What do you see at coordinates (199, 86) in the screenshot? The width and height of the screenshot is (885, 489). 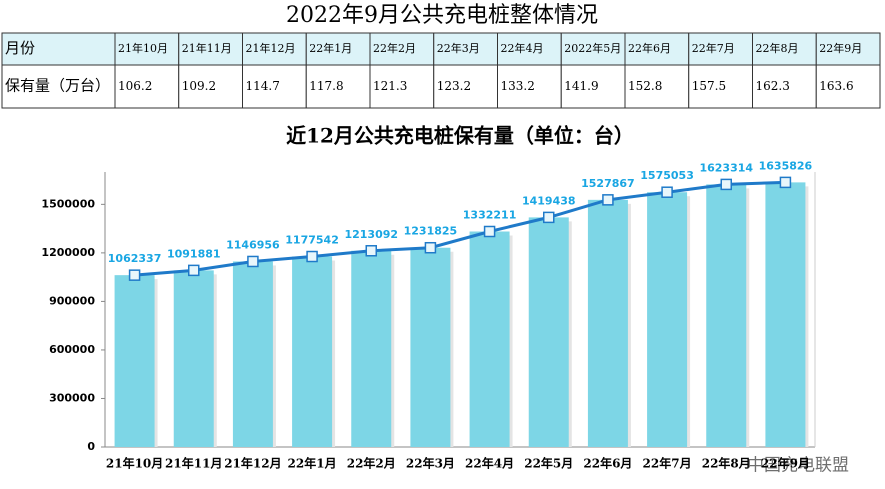 I see `table-value: 109.2` at bounding box center [199, 86].